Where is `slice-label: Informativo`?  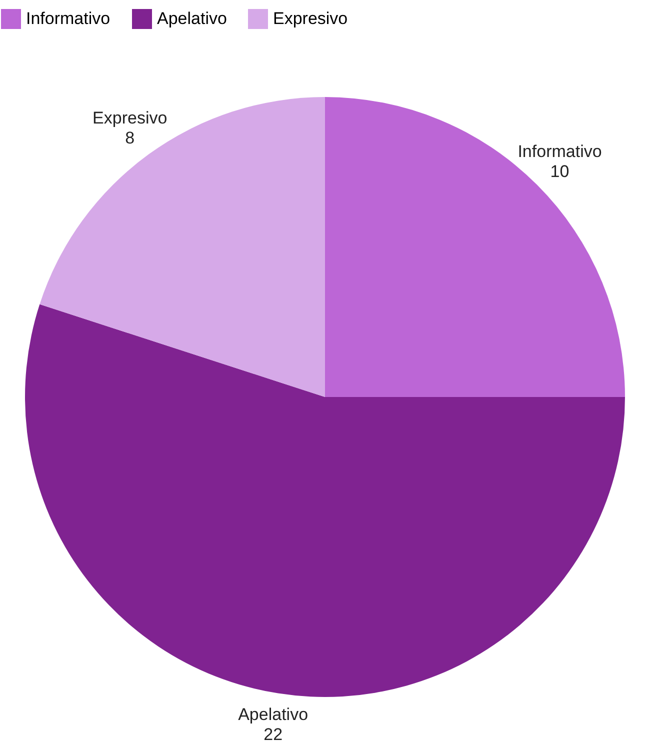 slice-label: Informativo is located at coordinates (560, 152).